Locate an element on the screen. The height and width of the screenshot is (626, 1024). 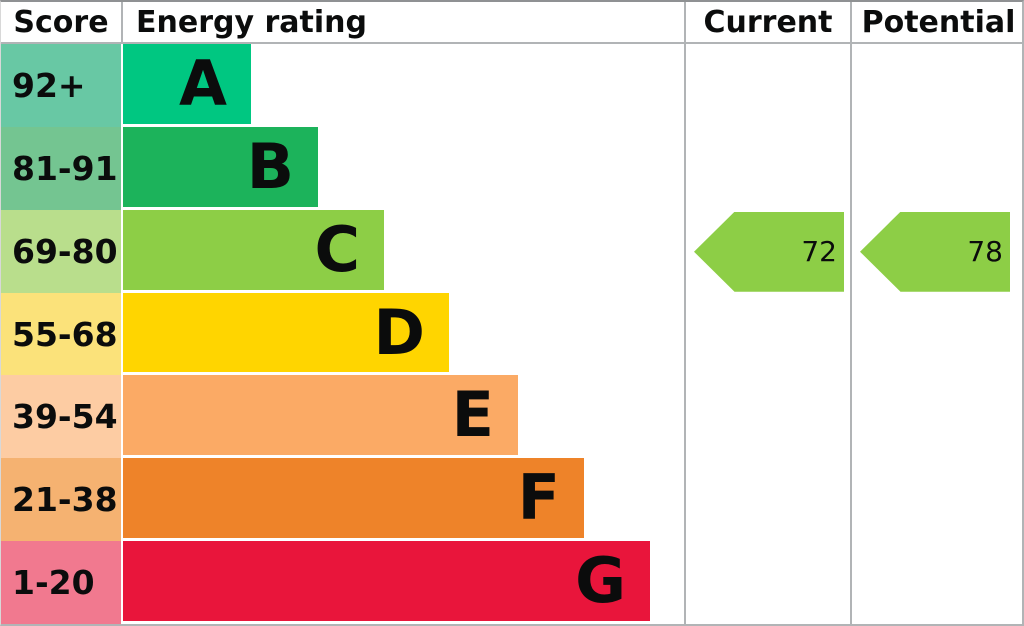
rating-bar-d: D is located at coordinates (286, 332).